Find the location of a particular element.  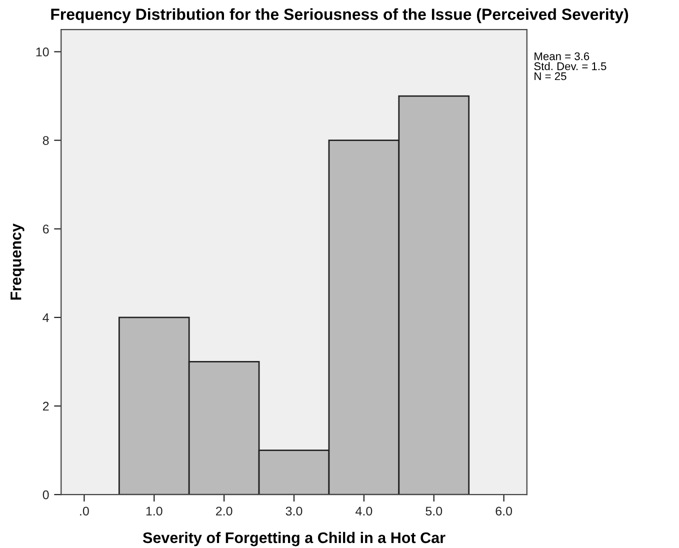

x-tick-label: 1.0 is located at coordinates (154, 511).